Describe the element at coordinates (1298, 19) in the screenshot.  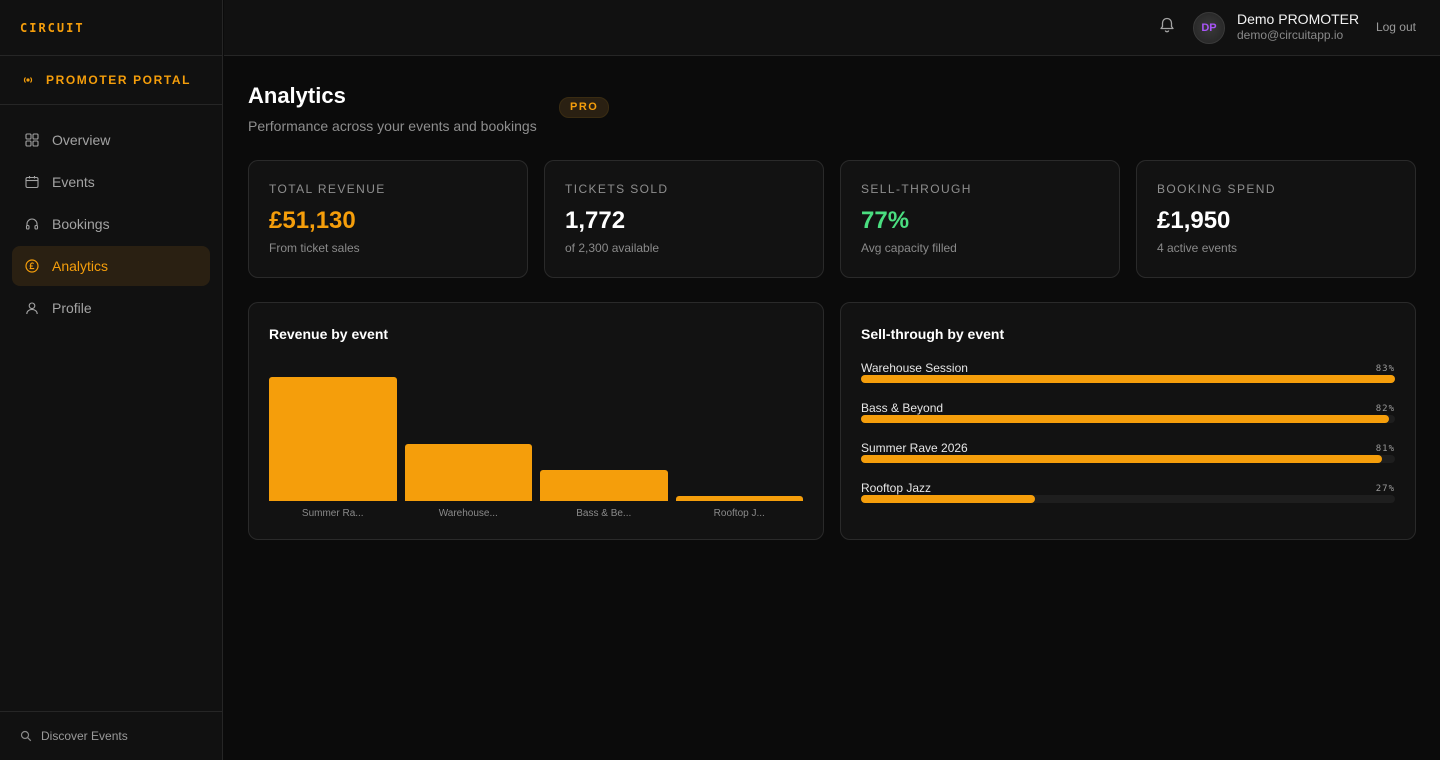
I see `user-name: Demo PROMOTER` at that location.